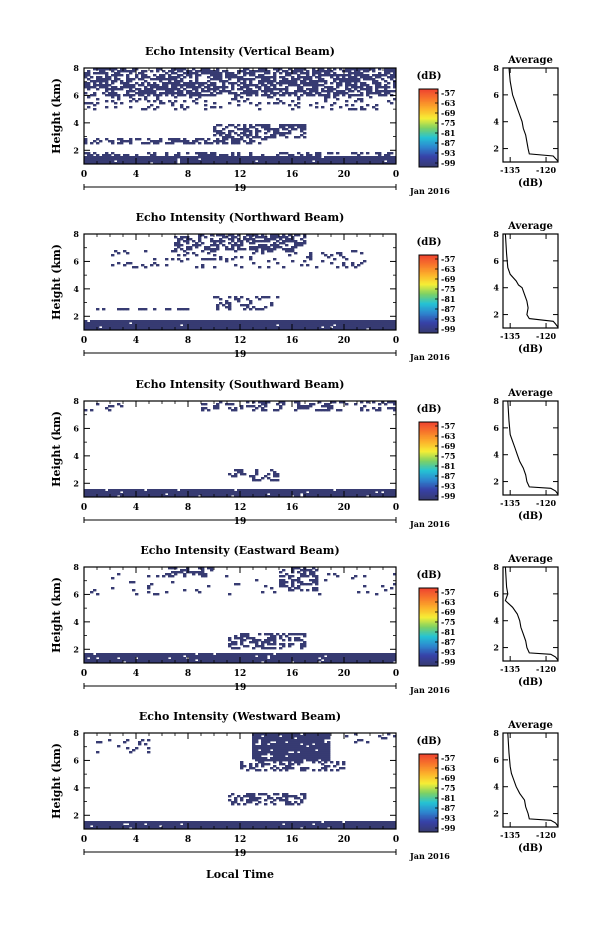 Image resolution: width=611 pixels, height=934 pixels. Describe the element at coordinates (396, 508) in the screenshot. I see `x-tick-label: 0` at that location.